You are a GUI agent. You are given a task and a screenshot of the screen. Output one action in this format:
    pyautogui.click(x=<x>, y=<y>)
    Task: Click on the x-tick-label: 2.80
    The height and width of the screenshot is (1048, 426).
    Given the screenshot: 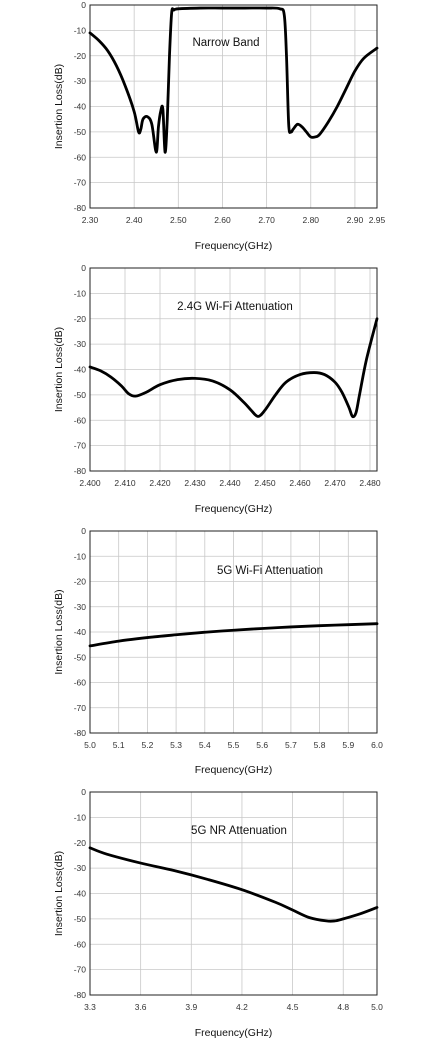 What is the action you would take?
    pyautogui.click(x=310, y=220)
    